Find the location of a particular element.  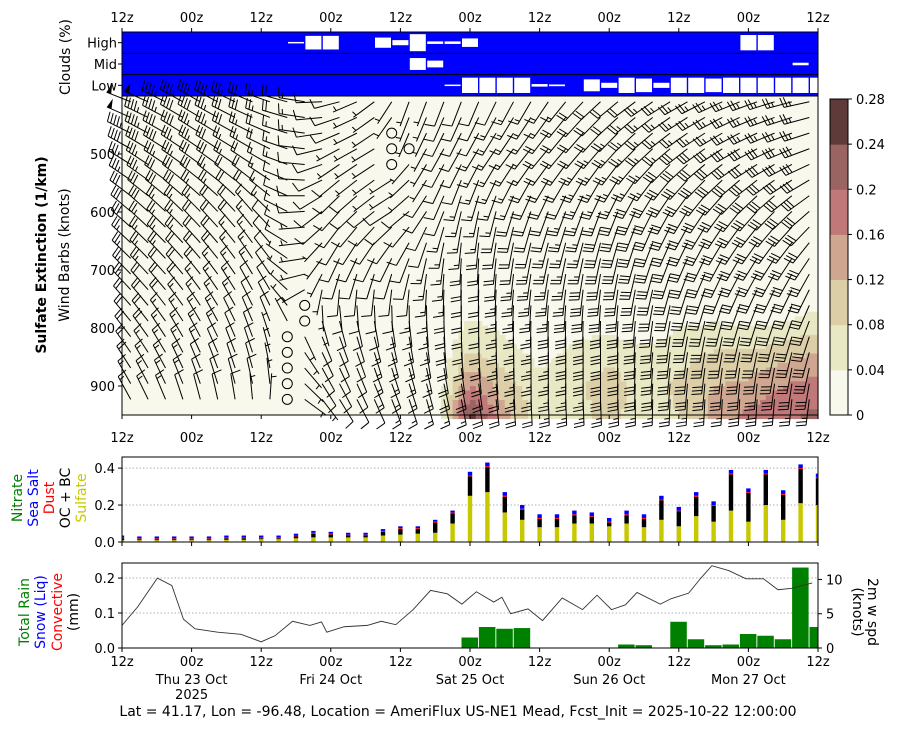

bottom-time-label: 00z is located at coordinates (749, 662).